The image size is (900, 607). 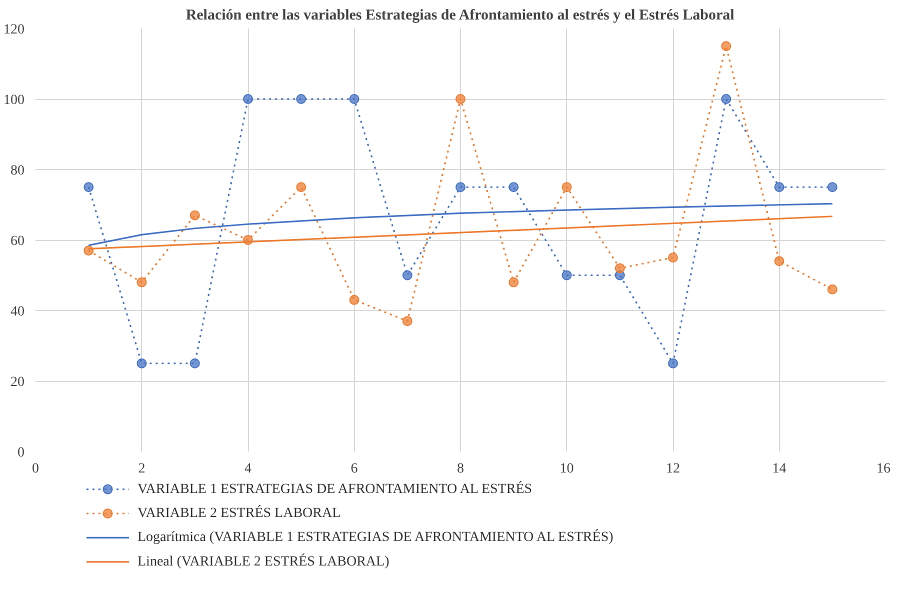 I want to click on x-tick-label: 2, so click(x=142, y=469).